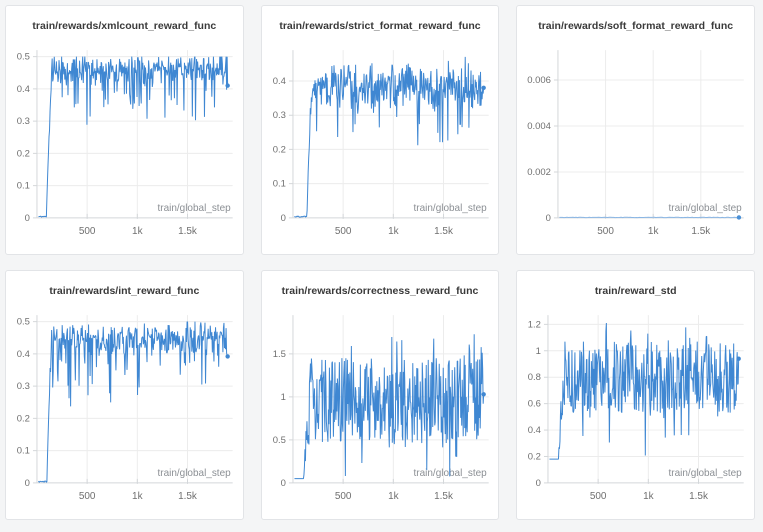  What do you see at coordinates (124, 291) in the screenshot?
I see `chart-title: train/rewards/int_reward_func` at bounding box center [124, 291].